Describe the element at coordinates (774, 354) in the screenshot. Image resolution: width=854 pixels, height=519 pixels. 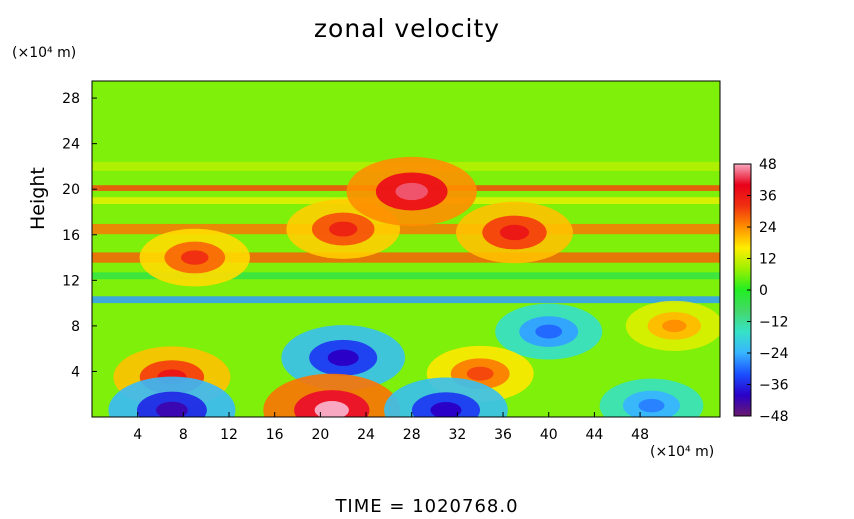
I see `colorbar-tick-label: −24` at that location.